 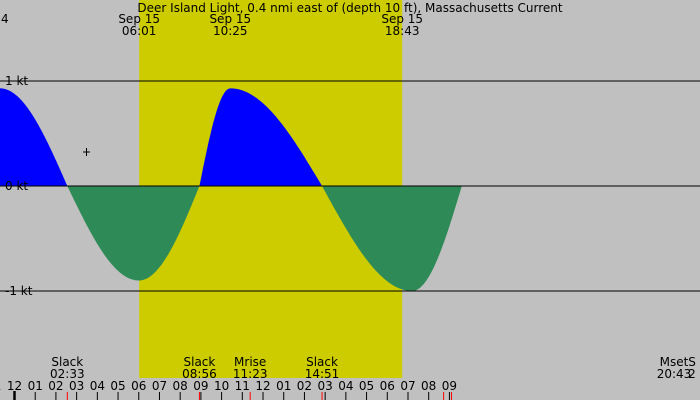 I want to click on bottom-event-name: Mset, so click(x=674, y=362).